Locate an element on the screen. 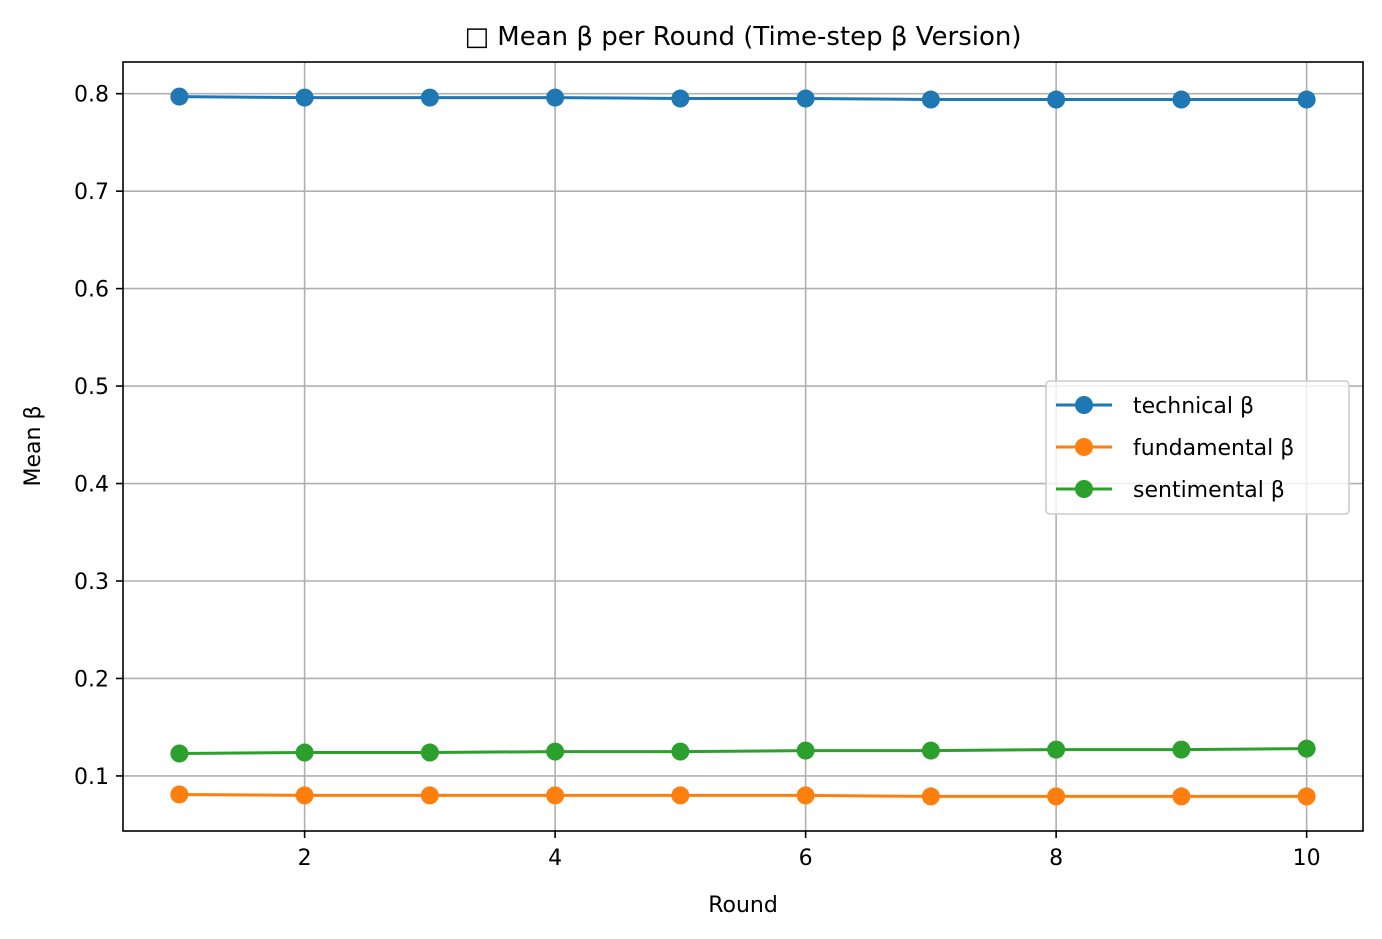 The width and height of the screenshot is (1382, 939). x-tick-label: 8 is located at coordinates (1056, 858).